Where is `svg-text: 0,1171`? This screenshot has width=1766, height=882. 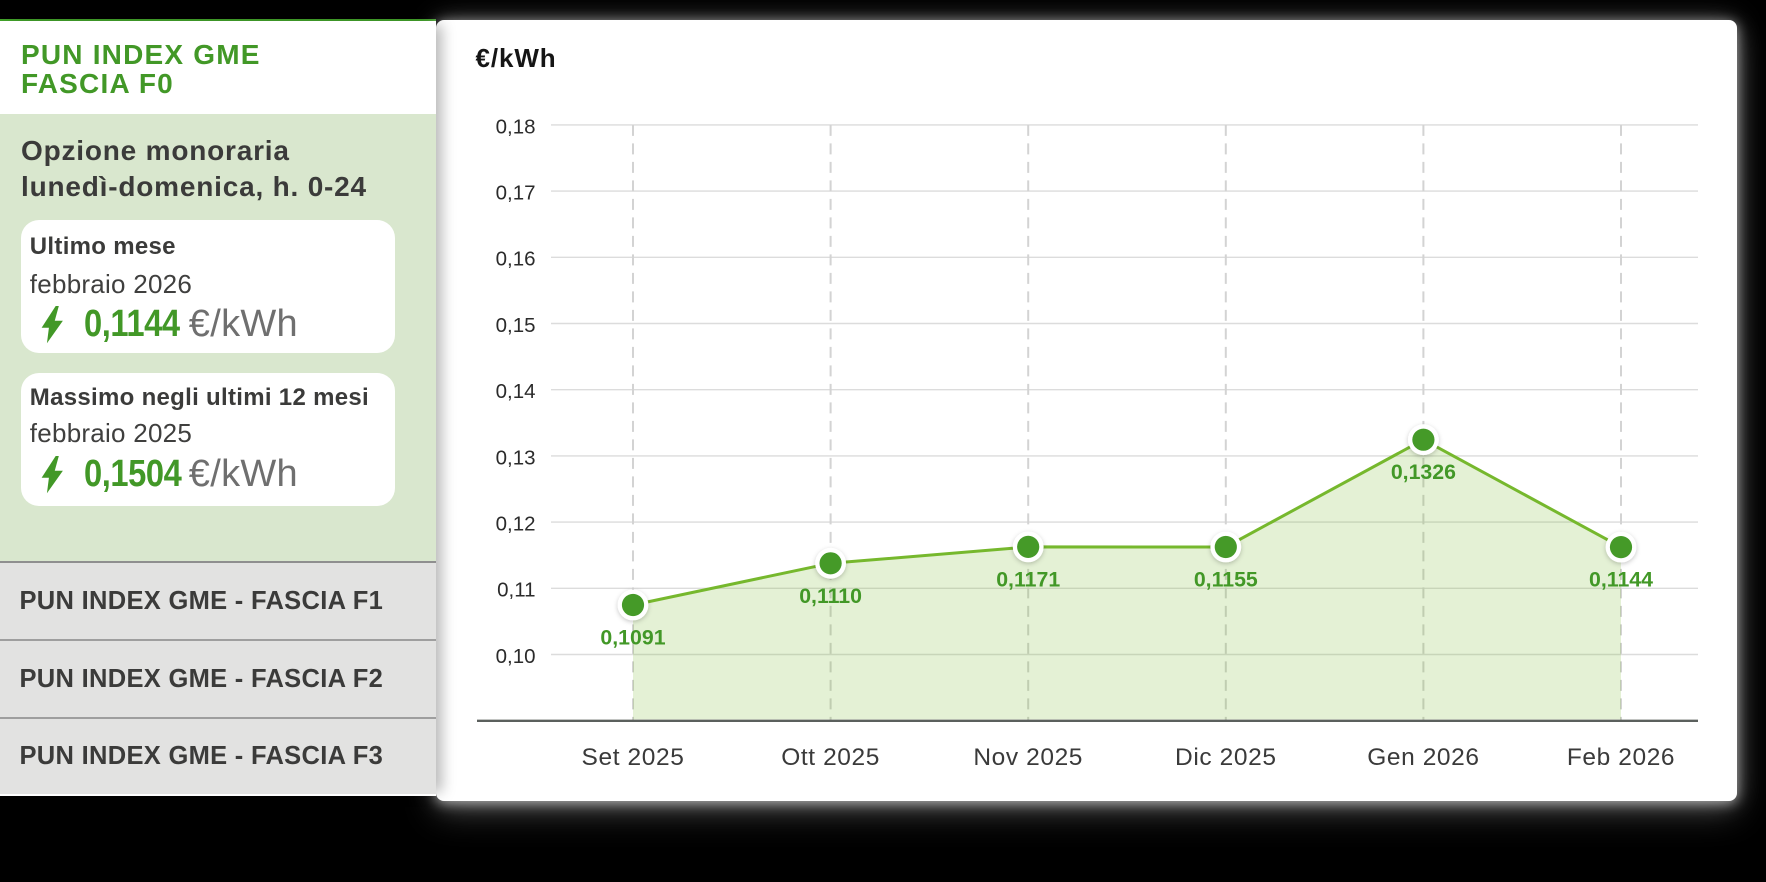
svg-text: 0,1171 is located at coordinates (1028, 579).